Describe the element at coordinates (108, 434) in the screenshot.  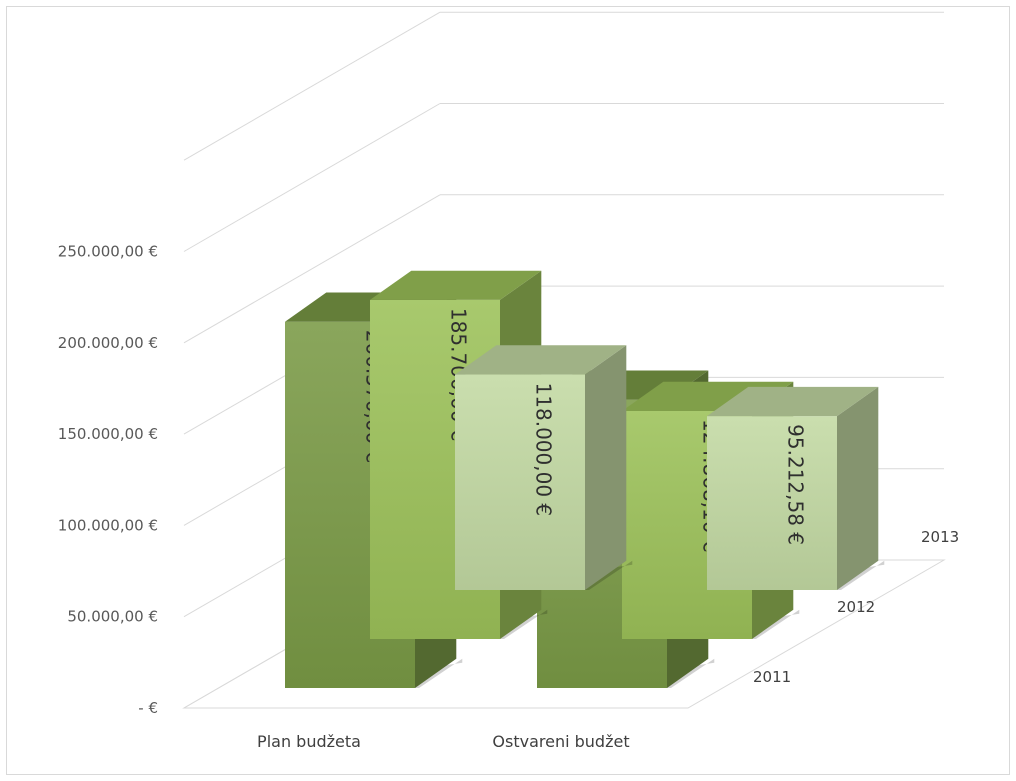
I see `y-tick-label: 150.000,00 €` at that location.